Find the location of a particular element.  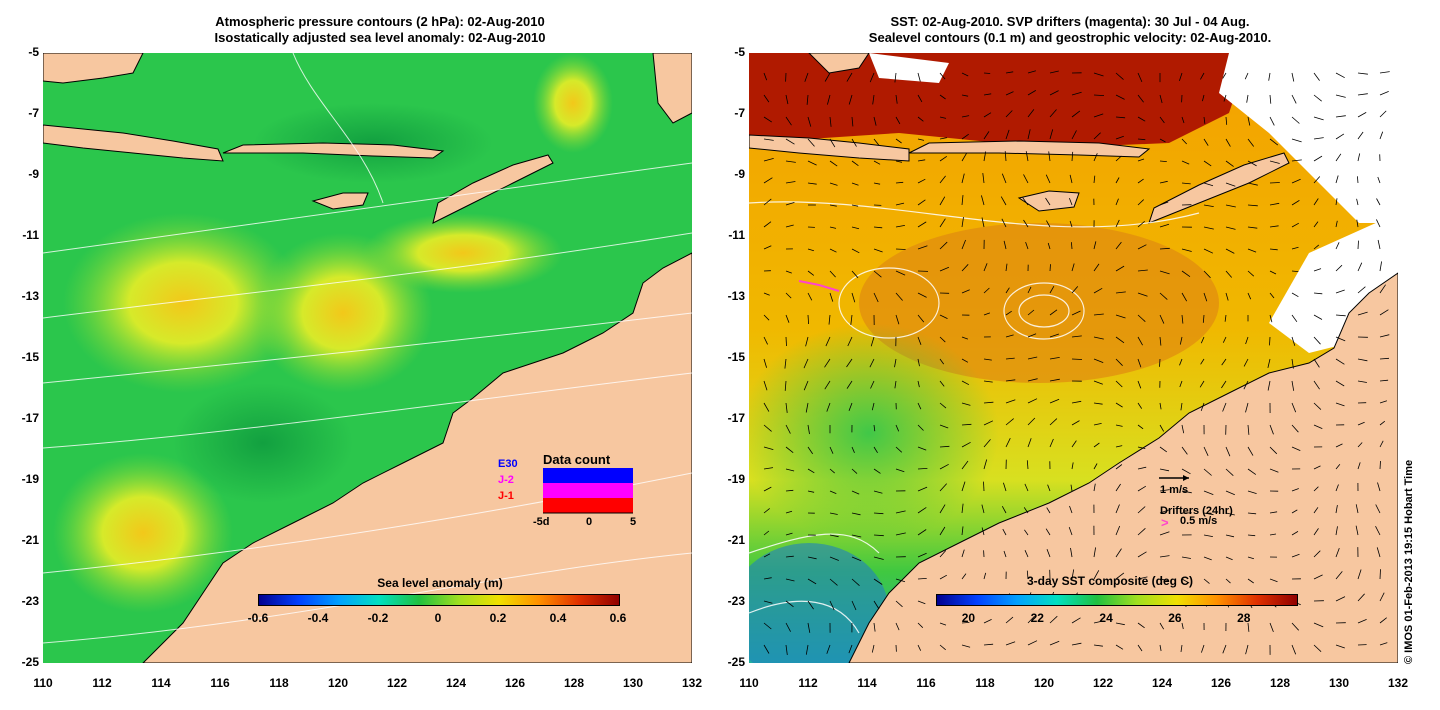

drifter-track is located at coordinates (819, 286).